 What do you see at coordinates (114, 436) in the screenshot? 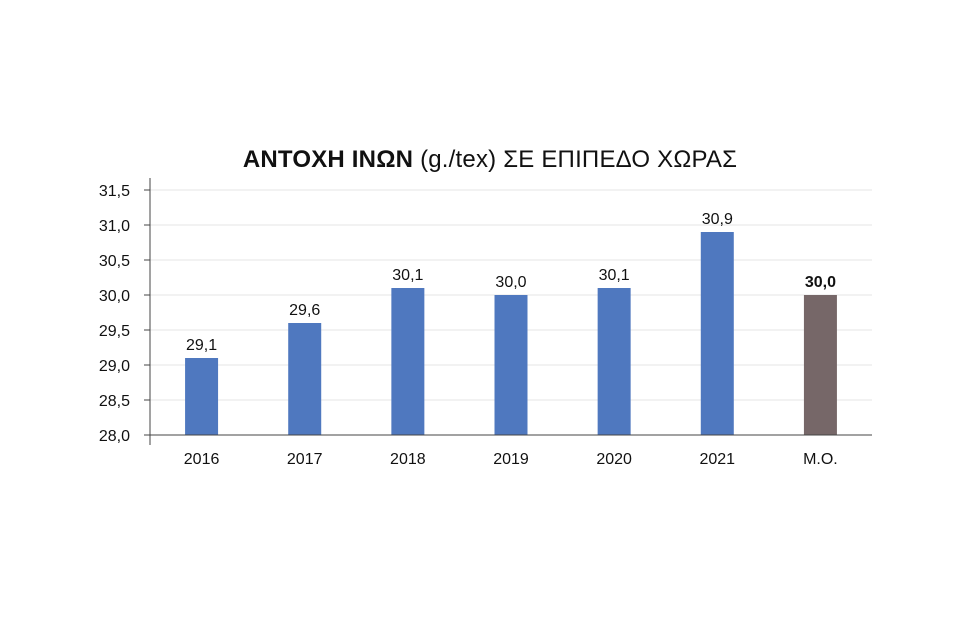
I see `y-tick-label: 28,0` at bounding box center [114, 436].